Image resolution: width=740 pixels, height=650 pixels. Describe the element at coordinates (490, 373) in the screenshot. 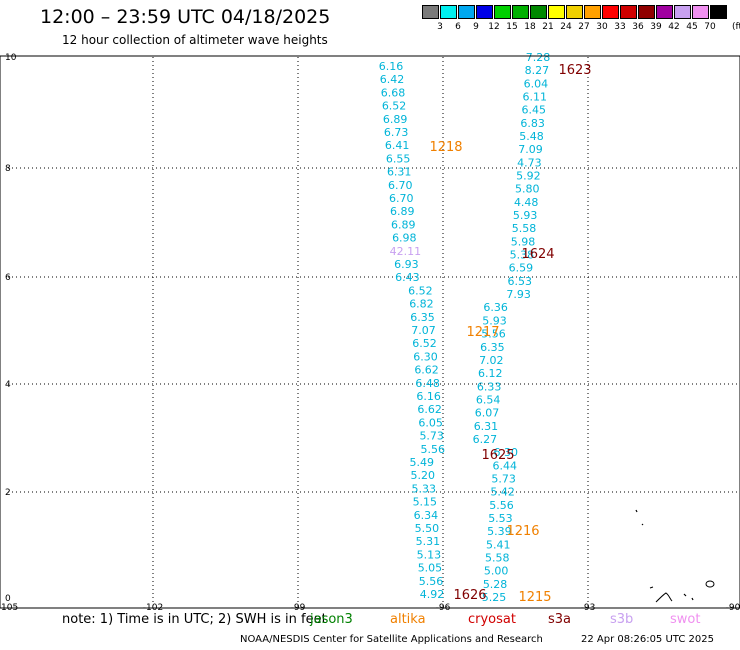

I see `wave-height-value: 6.12` at that location.